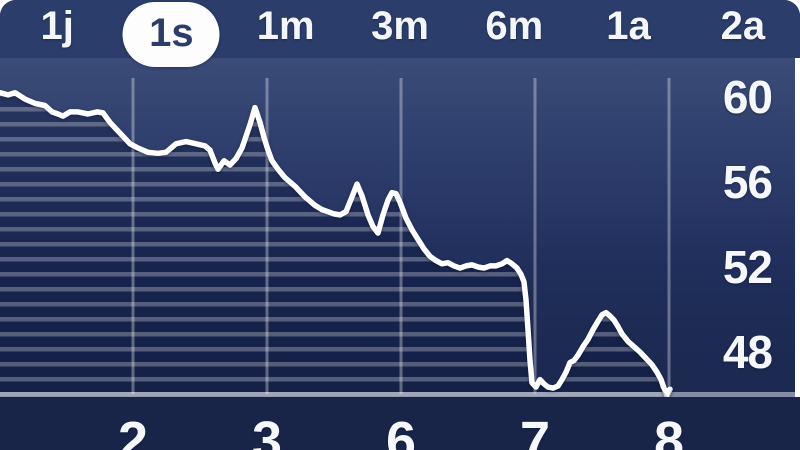 The height and width of the screenshot is (450, 800). Describe the element at coordinates (628, 25) in the screenshot. I see `tab-label: 1a` at that location.